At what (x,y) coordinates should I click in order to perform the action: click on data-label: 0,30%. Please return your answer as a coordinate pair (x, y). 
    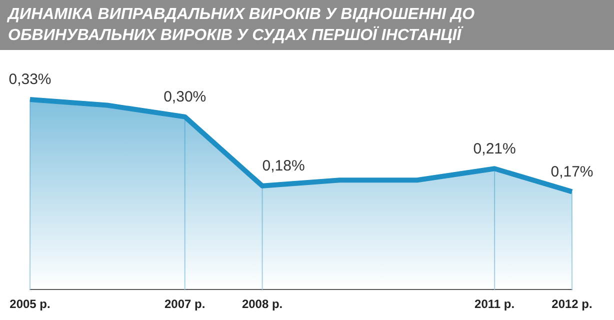
    Looking at the image, I should click on (185, 97).